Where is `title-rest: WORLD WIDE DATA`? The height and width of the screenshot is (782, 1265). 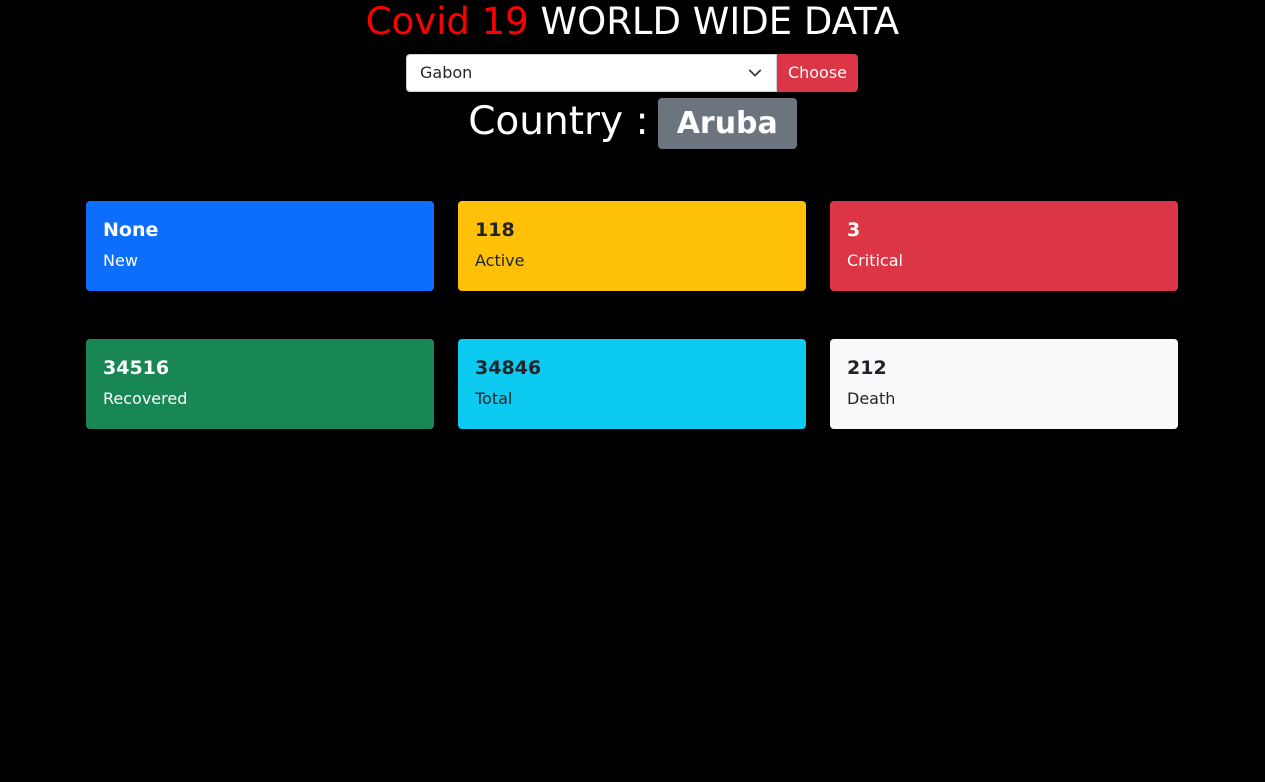
title-rest: WORLD WIDE DATA is located at coordinates (720, 21).